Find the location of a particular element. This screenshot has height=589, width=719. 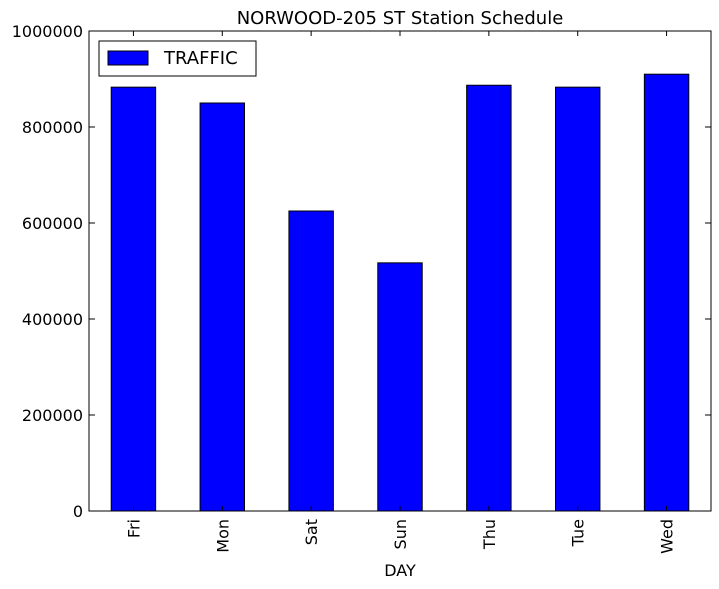

bar-fri is located at coordinates (133, 299).